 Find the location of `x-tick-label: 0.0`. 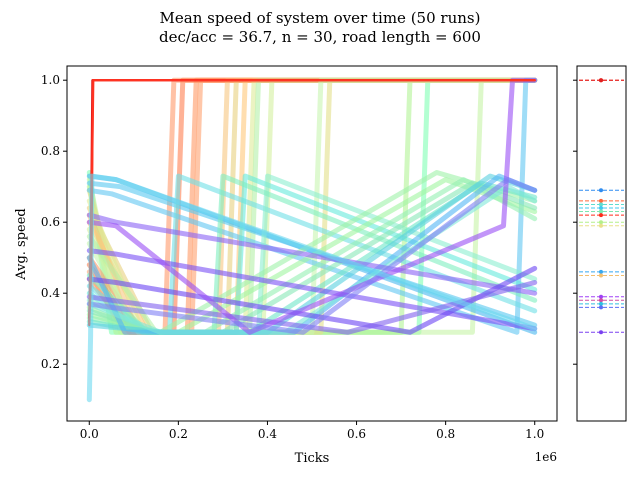

x-tick-label: 0.0 is located at coordinates (89, 434).